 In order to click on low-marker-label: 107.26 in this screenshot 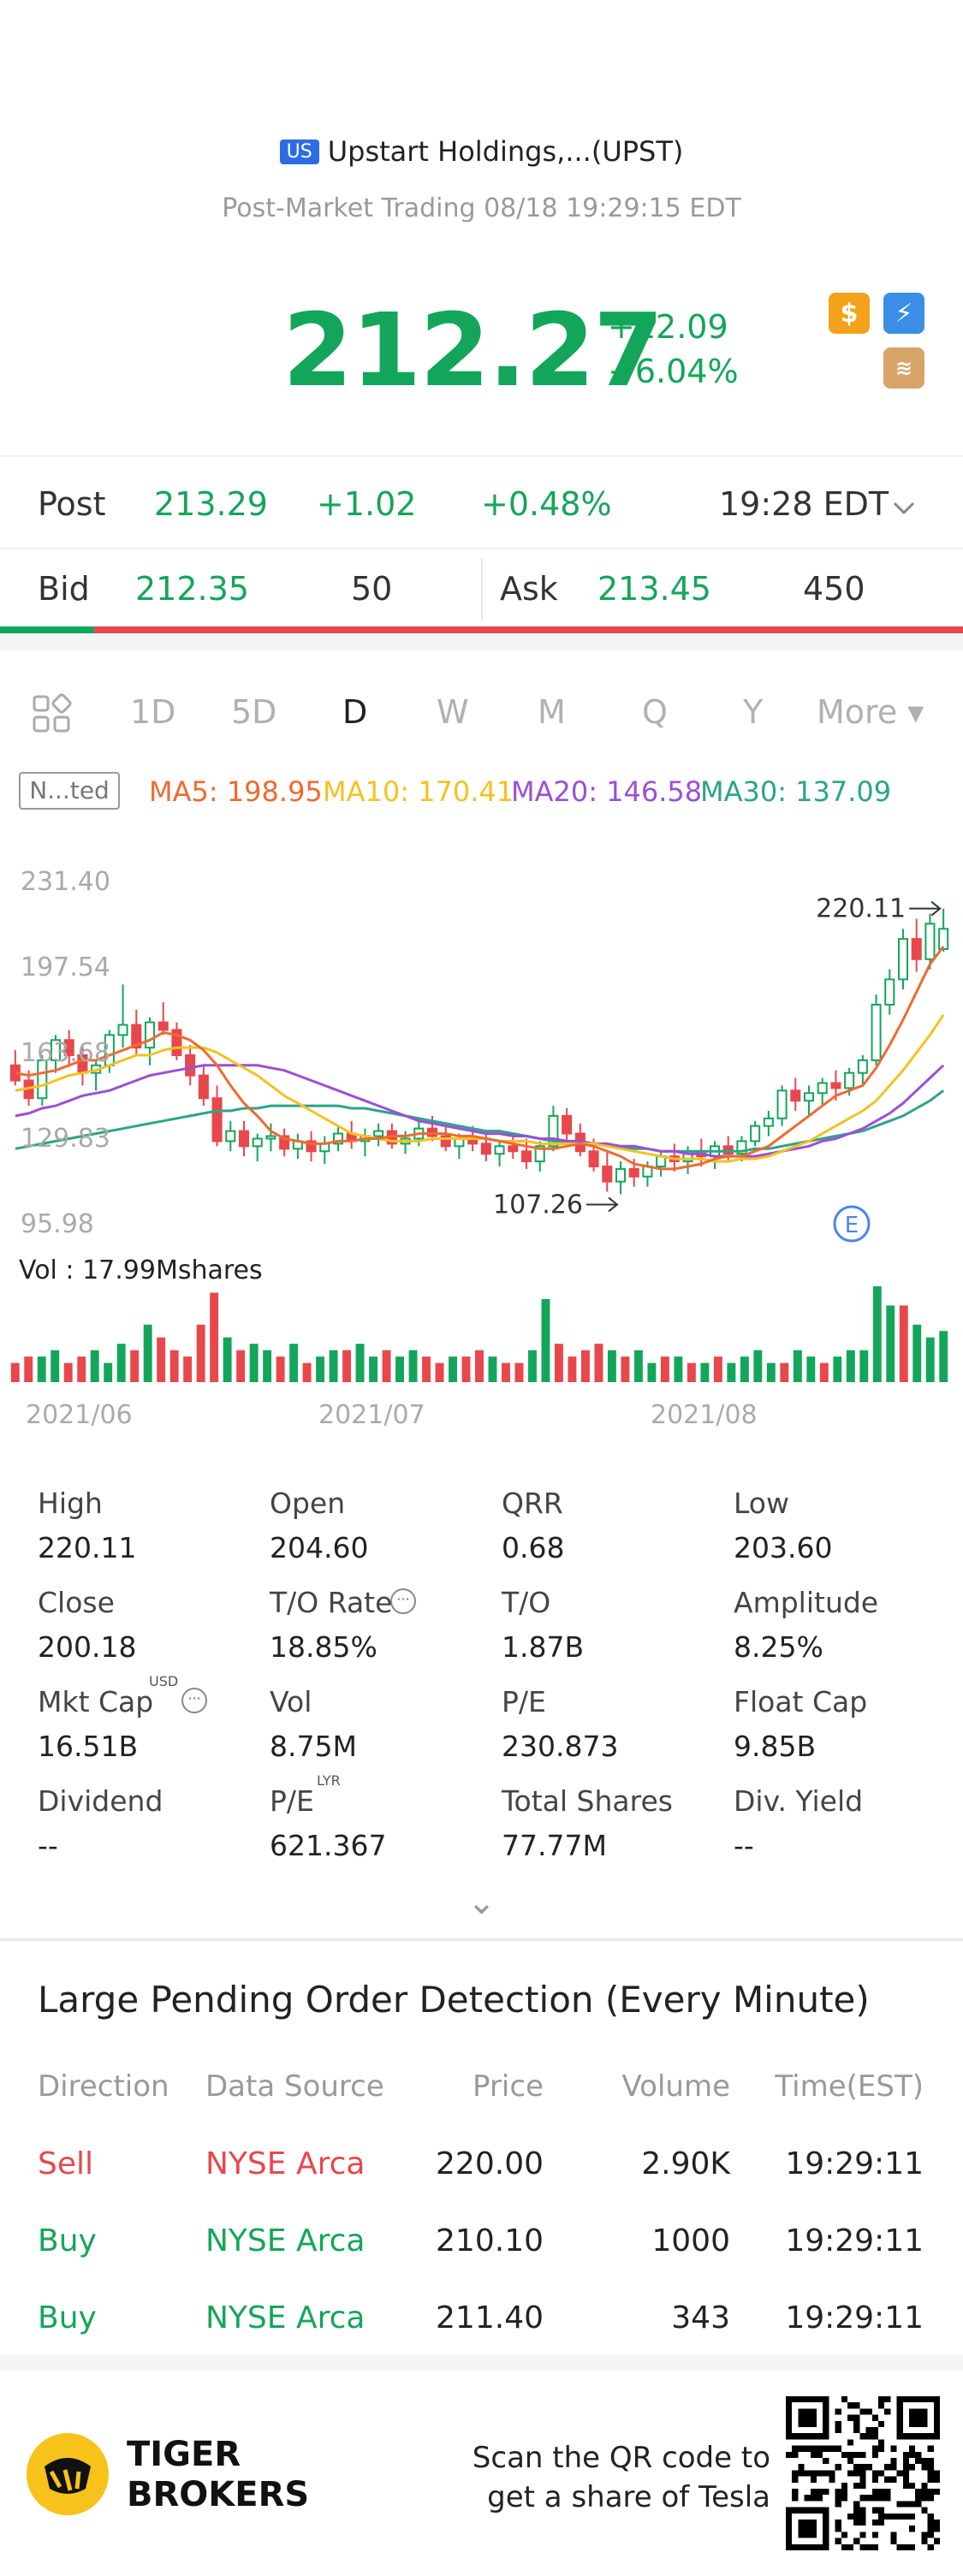, I will do `click(538, 1205)`.